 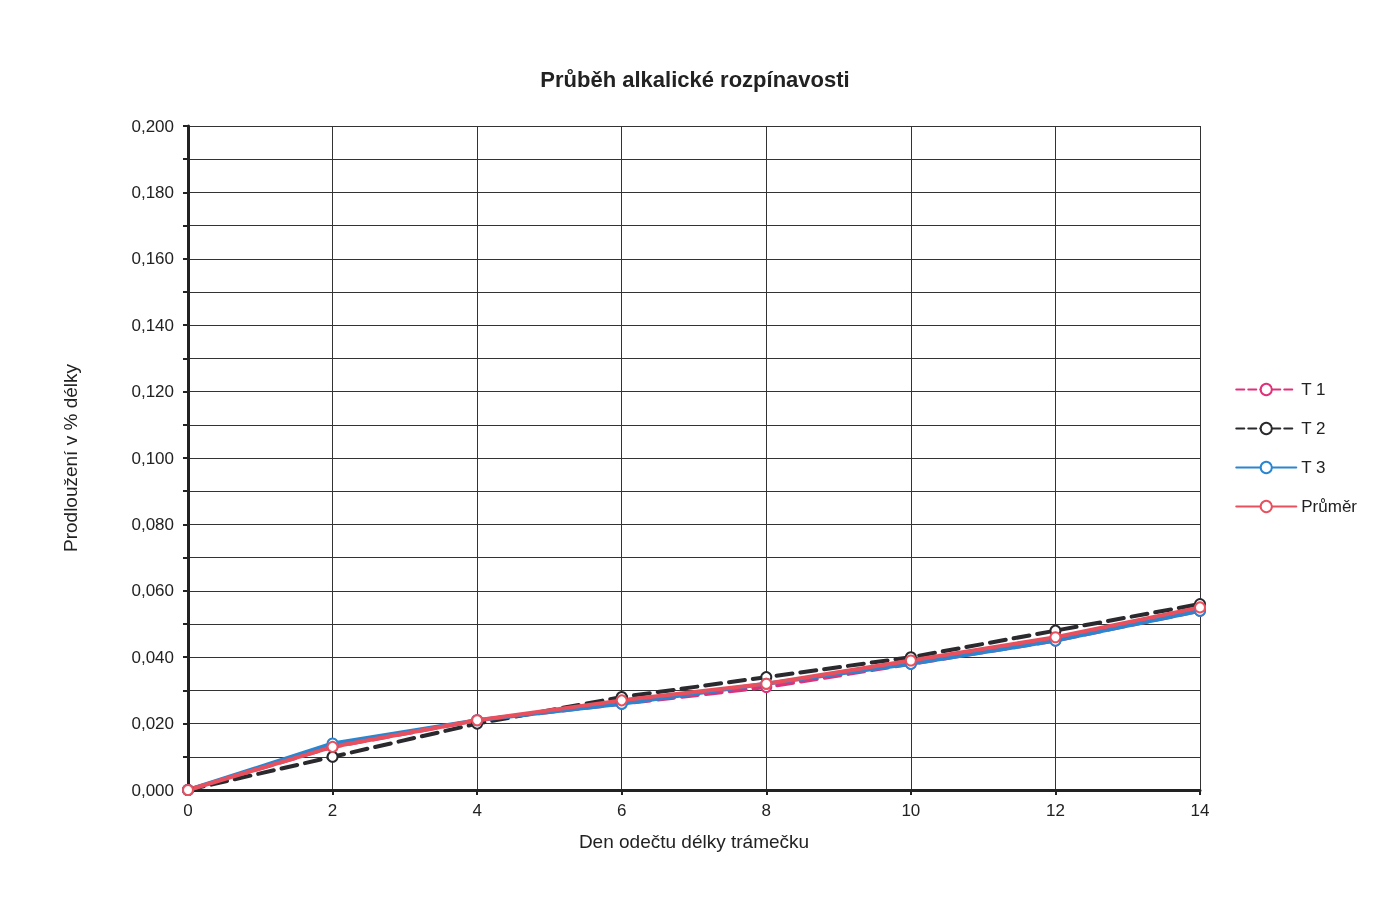 What do you see at coordinates (911, 810) in the screenshot?
I see `x-tick-label: 10` at bounding box center [911, 810].